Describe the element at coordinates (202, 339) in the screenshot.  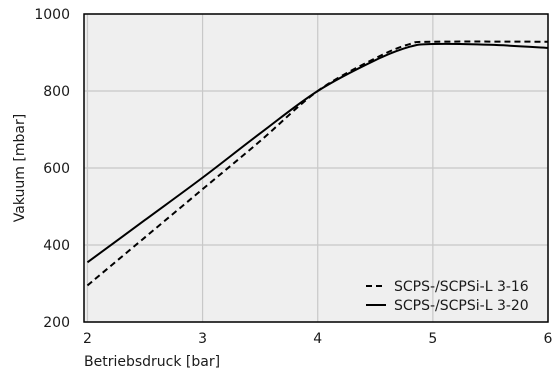
I see `x-tick-label: 3` at that location.